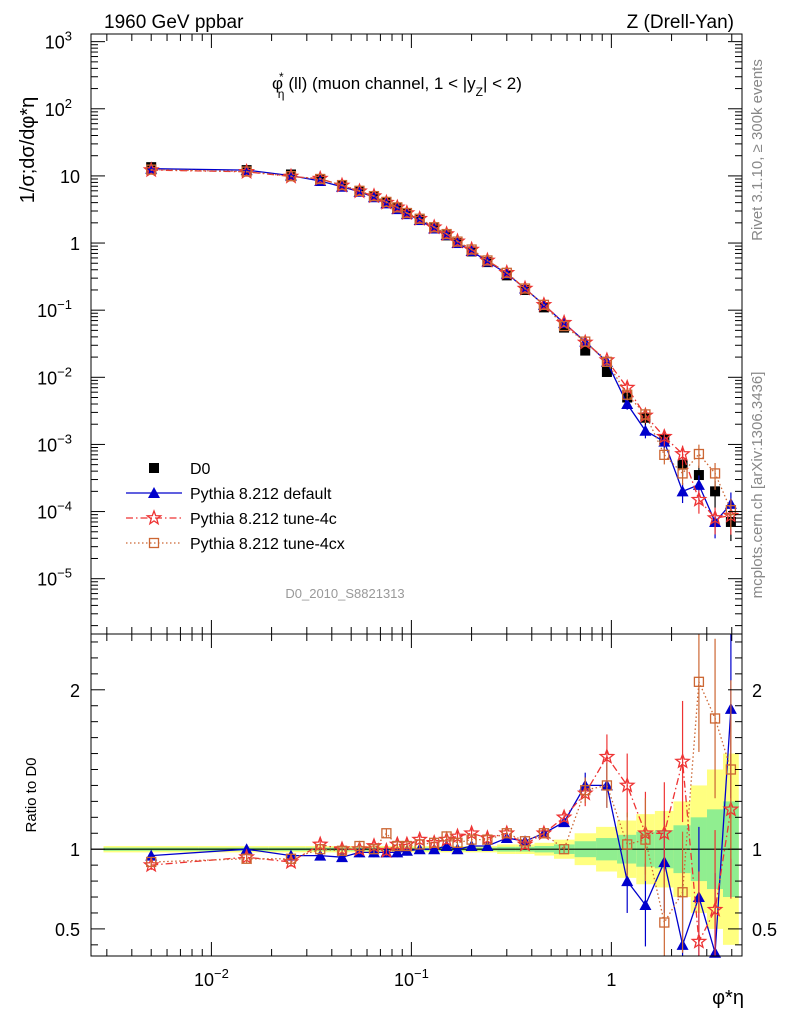 The width and height of the screenshot is (786, 1024). What do you see at coordinates (200, 469) in the screenshot?
I see `legend-label: D0` at bounding box center [200, 469].